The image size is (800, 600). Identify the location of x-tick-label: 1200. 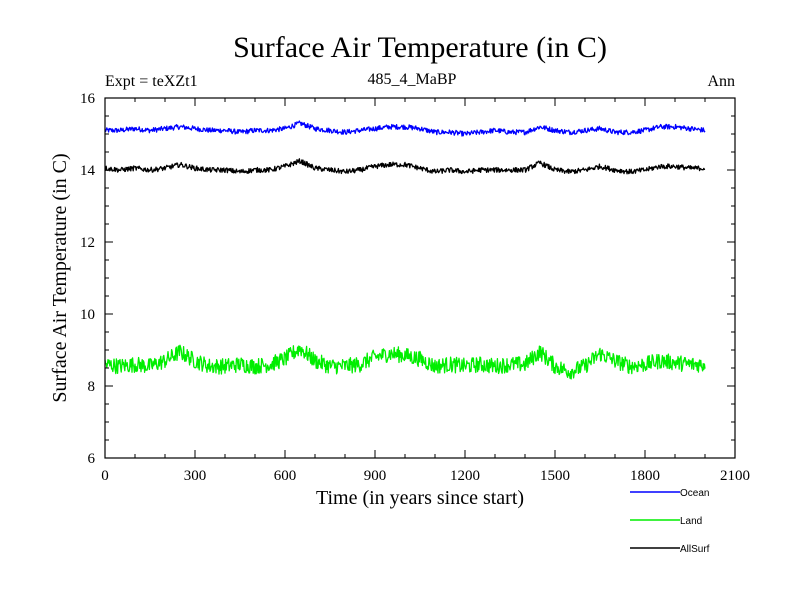
(465, 476).